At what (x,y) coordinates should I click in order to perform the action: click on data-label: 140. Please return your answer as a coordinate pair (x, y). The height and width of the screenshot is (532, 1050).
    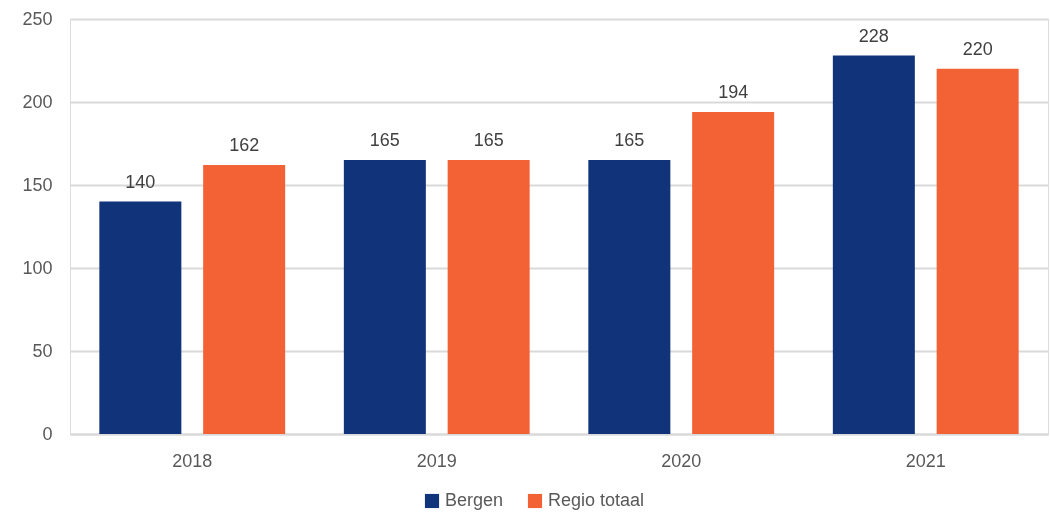
    Looking at the image, I should click on (140, 181).